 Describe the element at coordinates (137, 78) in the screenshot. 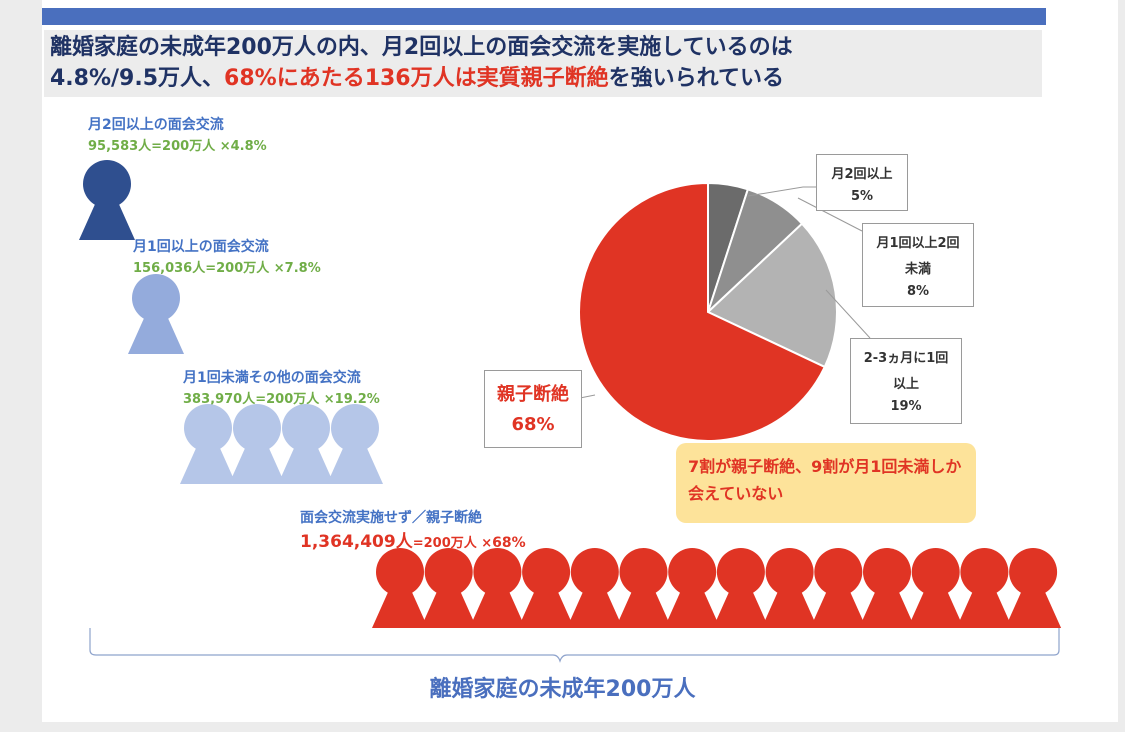

I see `title-line-2-part-a: 4.8%/9.5万人、` at that location.